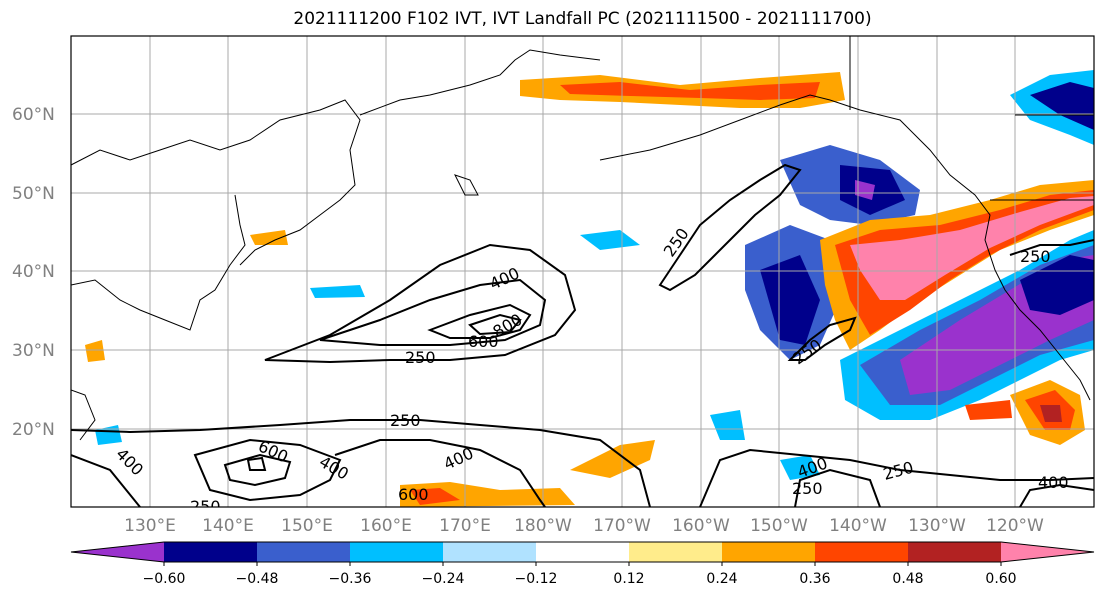 This screenshot has height=601, width=1105. I want to click on lat-label: 30°N, so click(33, 351).